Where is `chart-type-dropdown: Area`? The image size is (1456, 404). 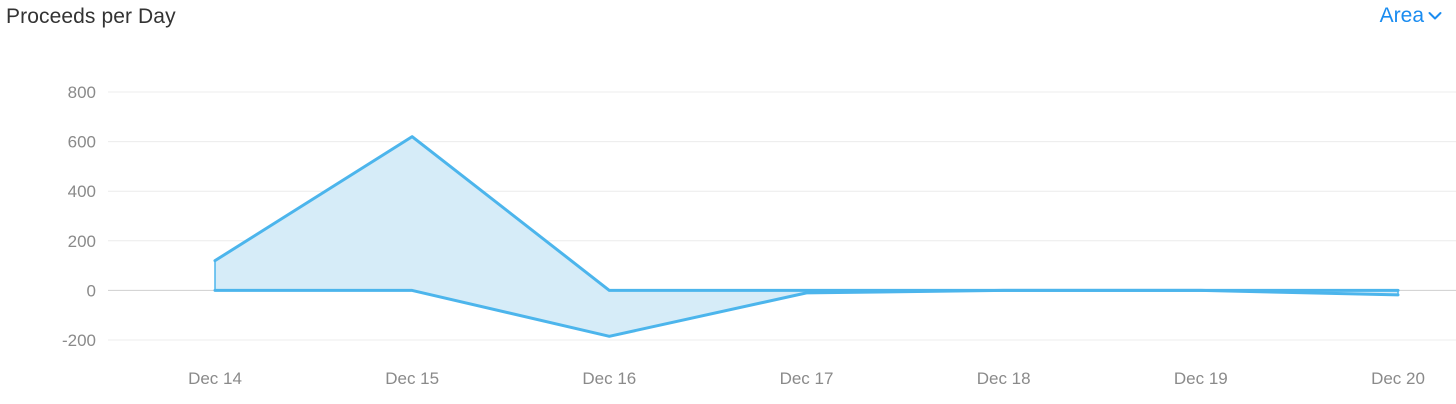 chart-type-dropdown: Area is located at coordinates (1411, 16).